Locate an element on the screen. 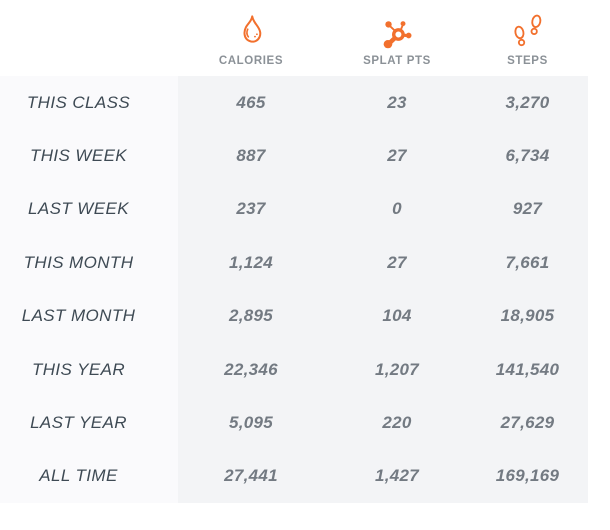 Image resolution: width=610 pixels, height=530 pixels. steps-value: 3,270 is located at coordinates (527, 102).